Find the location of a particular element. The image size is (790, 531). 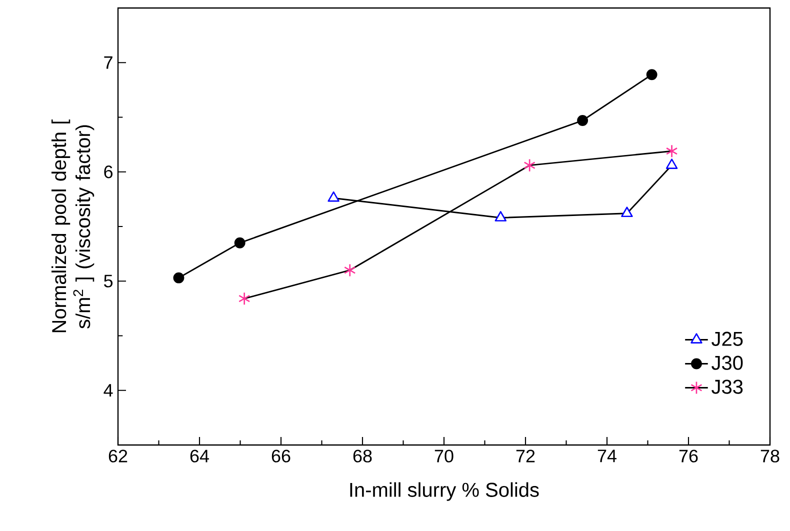

y-tick-label: 5 is located at coordinates (108, 281).